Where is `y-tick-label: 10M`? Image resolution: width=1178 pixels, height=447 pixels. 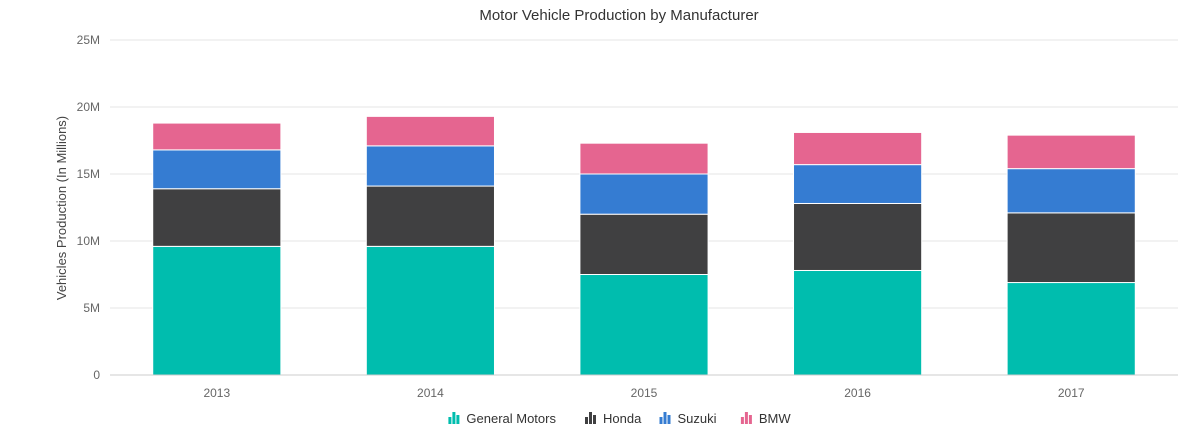
y-tick-label: 10M is located at coordinates (88, 241).